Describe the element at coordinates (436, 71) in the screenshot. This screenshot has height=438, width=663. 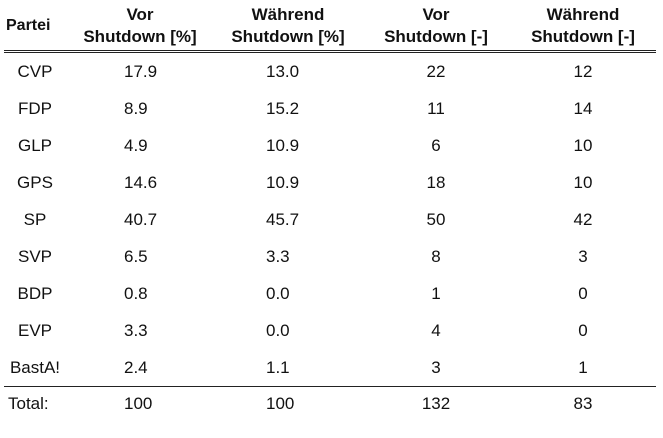
I see `cell-vor-count: 22` at that location.